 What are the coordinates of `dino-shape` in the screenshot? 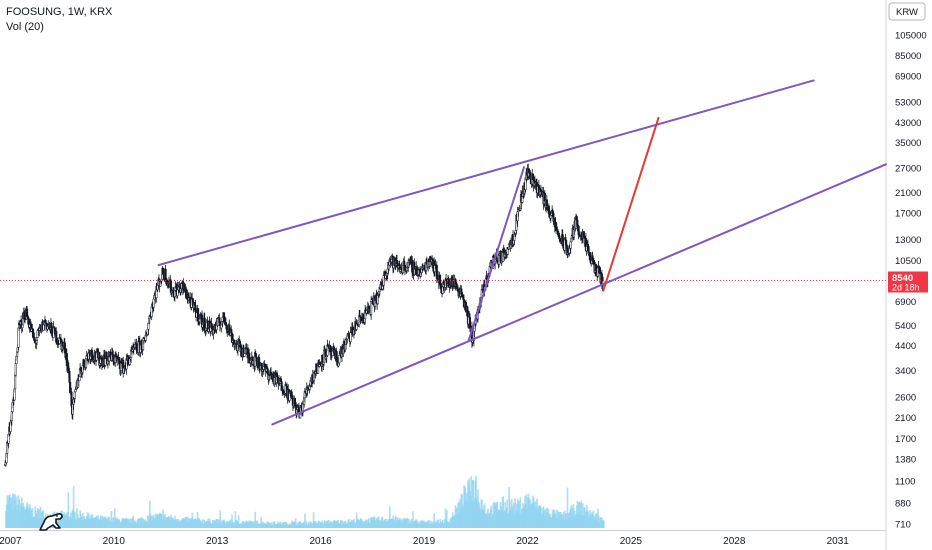 It's located at (51, 522).